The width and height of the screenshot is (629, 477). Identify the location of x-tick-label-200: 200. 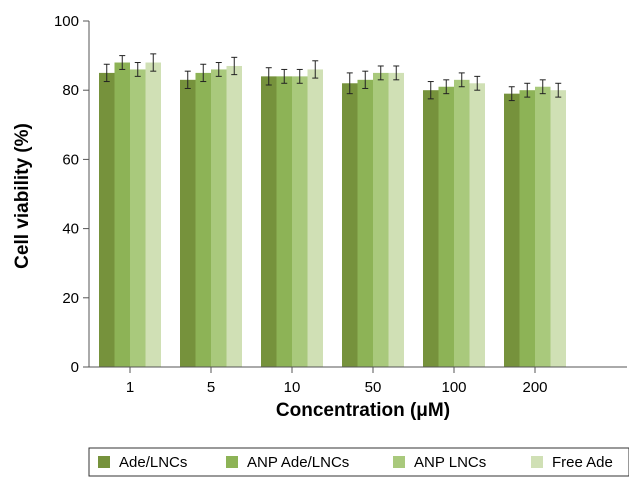
(534, 387).